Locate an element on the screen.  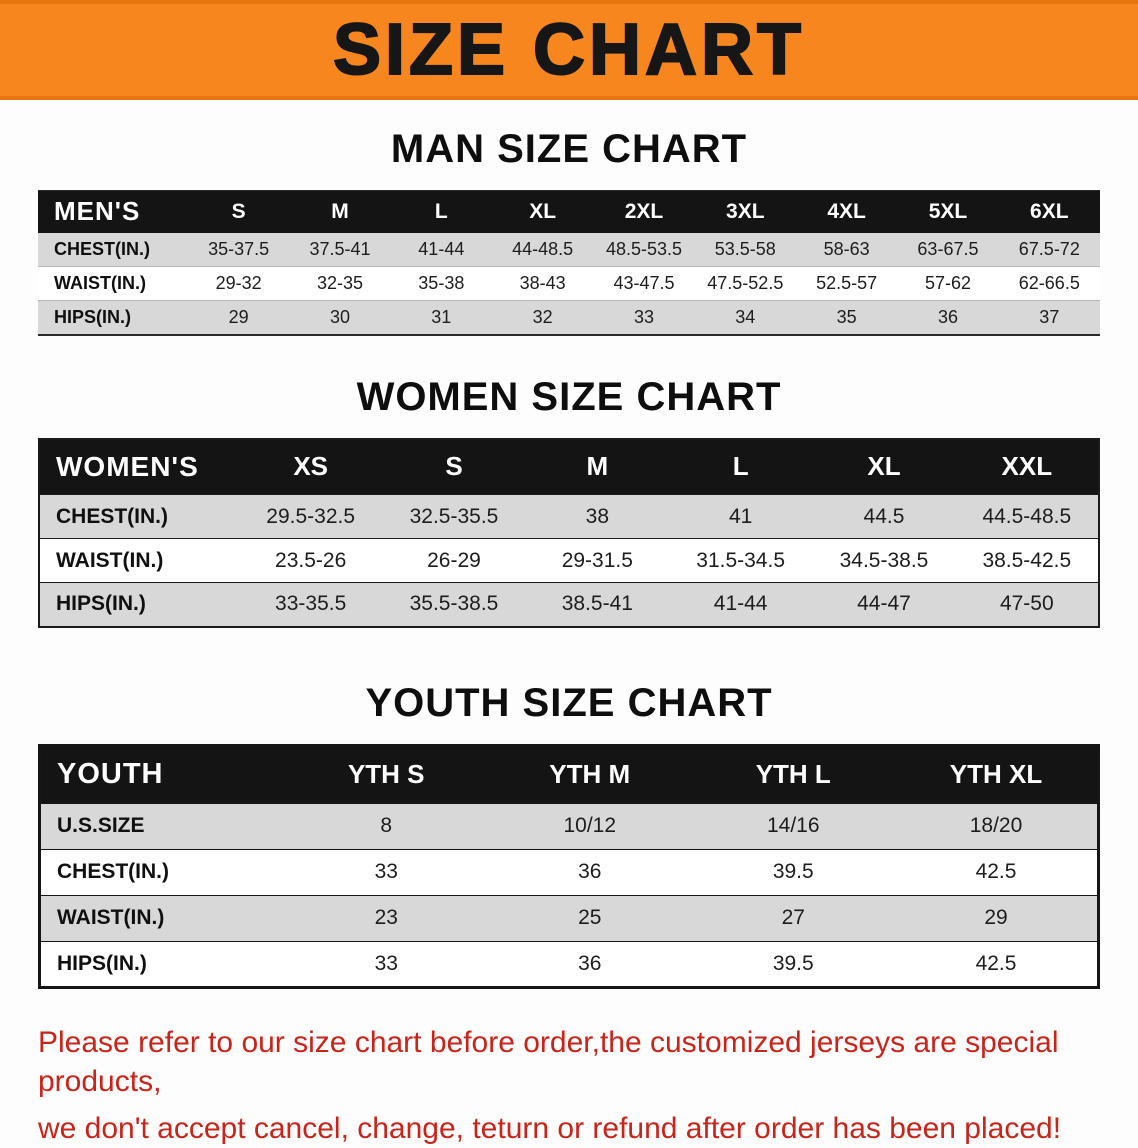
table-row: HIPS(IN.) 33 36 39.5 42.5 is located at coordinates (569, 964).